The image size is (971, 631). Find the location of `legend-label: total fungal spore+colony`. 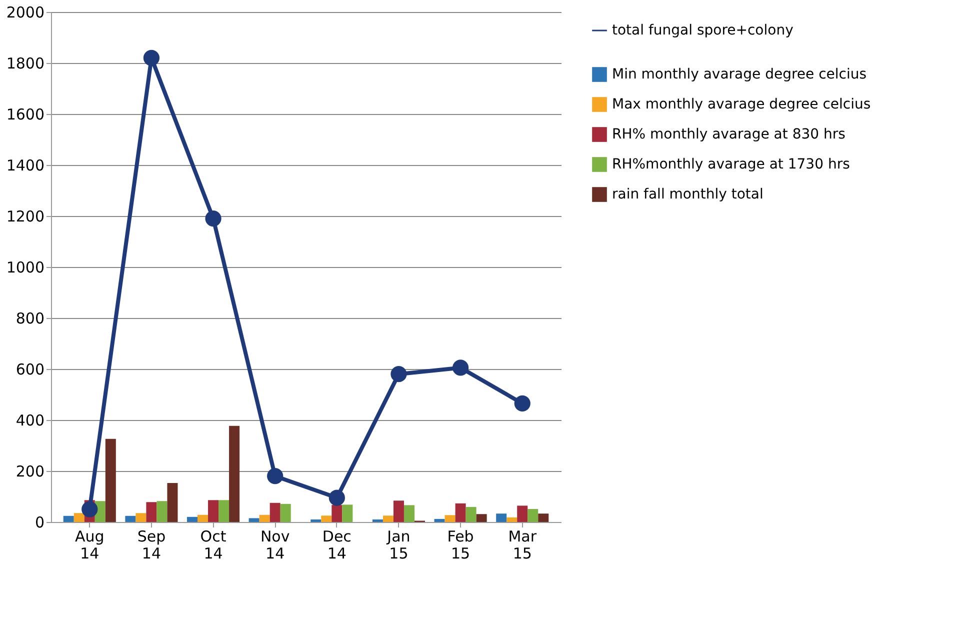

legend-label: total fungal spore+colony is located at coordinates (703, 30).